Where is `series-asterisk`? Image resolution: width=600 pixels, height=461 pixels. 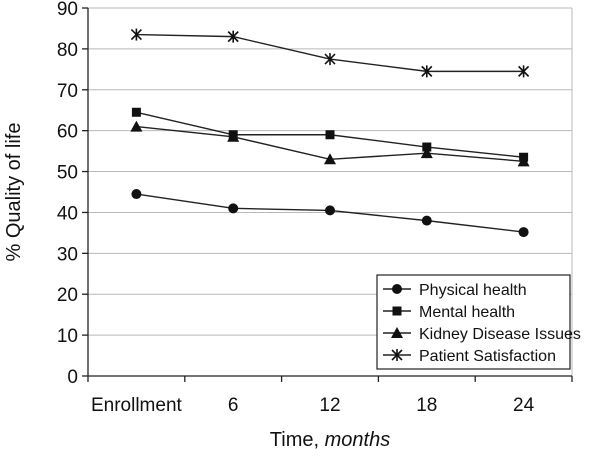
series-asterisk is located at coordinates (330, 53).